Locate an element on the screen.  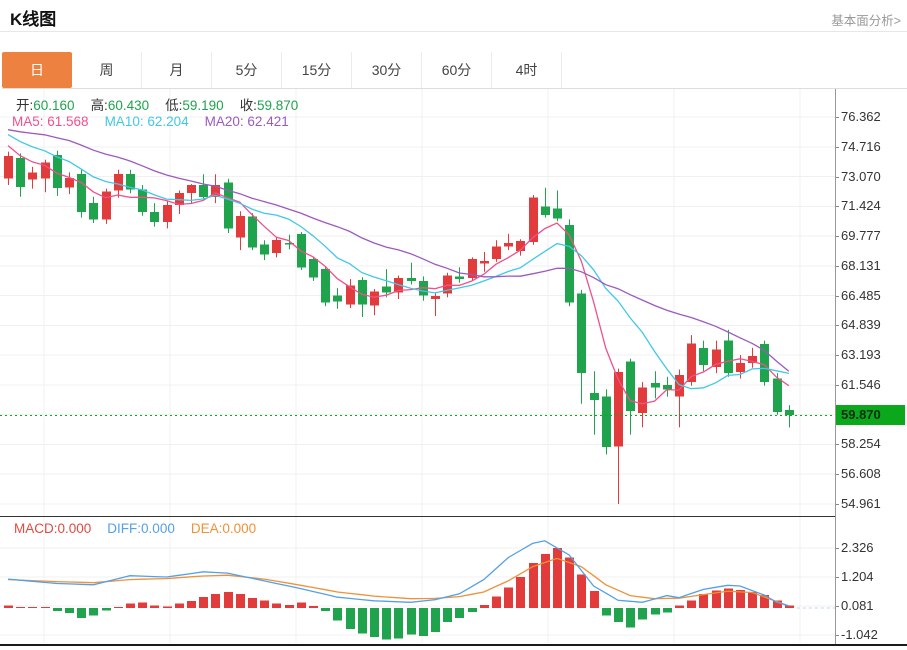
dea-line is located at coordinates (398, 582).